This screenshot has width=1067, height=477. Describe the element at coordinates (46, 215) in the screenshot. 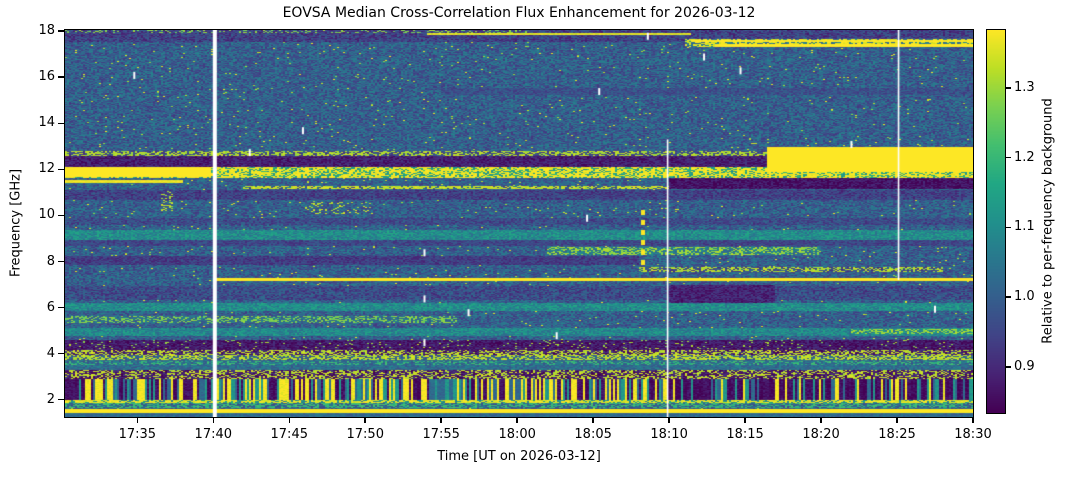

I see `y-tick-label: 10` at that location.